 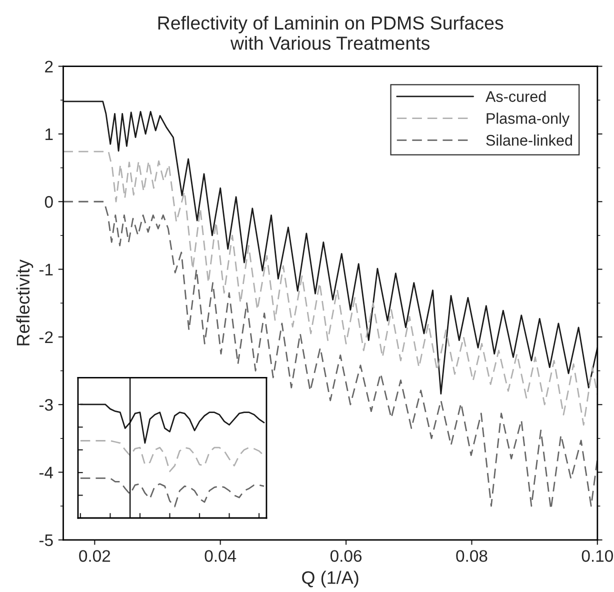 What do you see at coordinates (25, 302) in the screenshot?
I see `y-axis-title: Reflectivity` at bounding box center [25, 302].